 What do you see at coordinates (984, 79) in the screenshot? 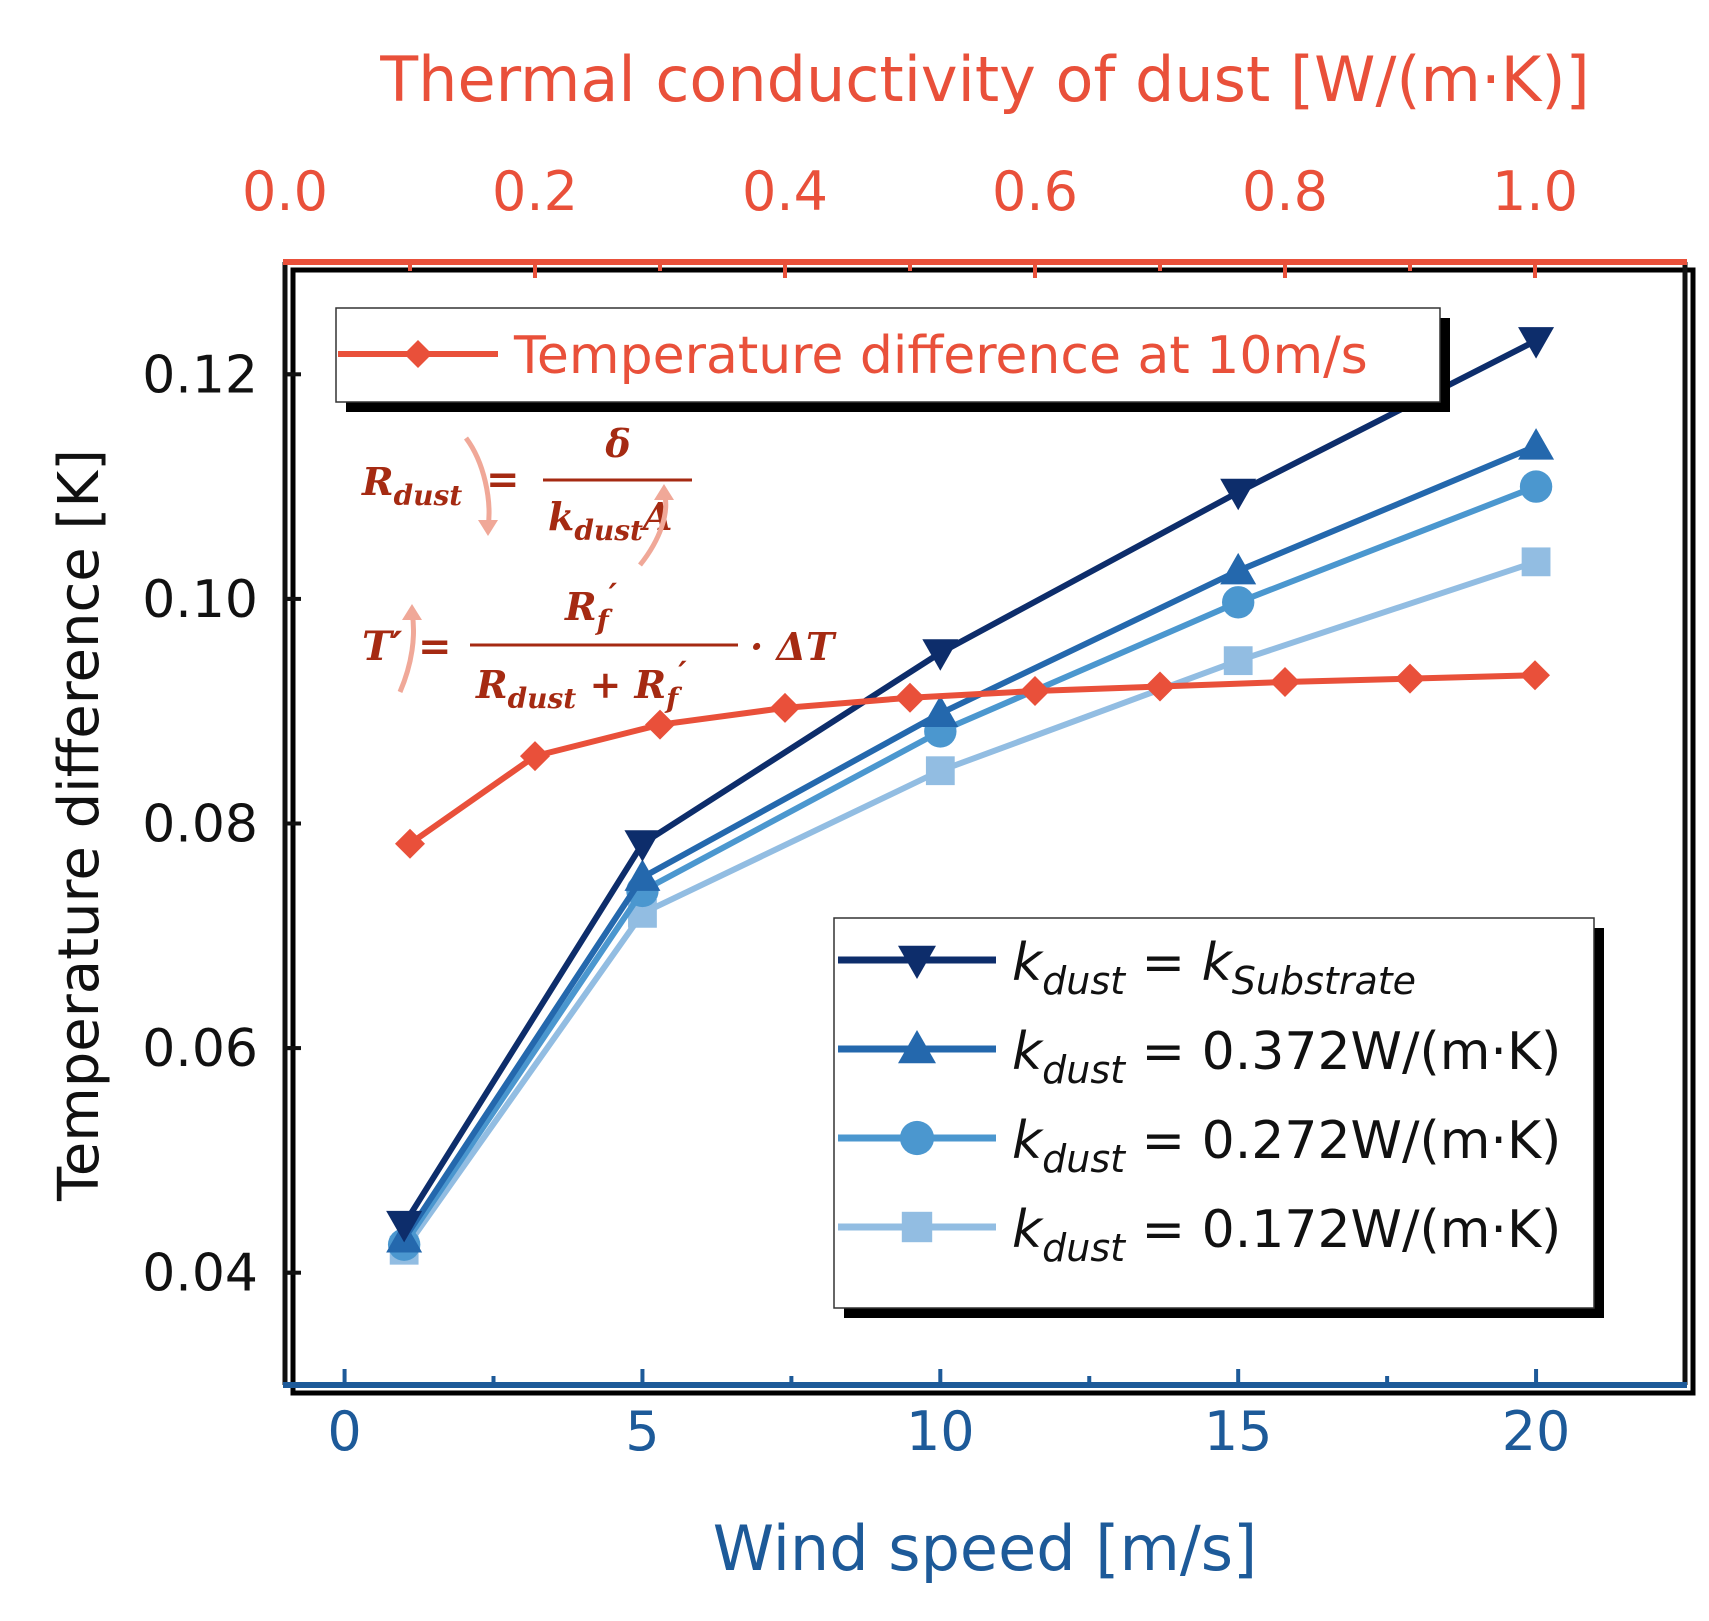
I see `x-top-axis-title: Thermal conductivity of dust [W/(m·K)]` at bounding box center [984, 79].